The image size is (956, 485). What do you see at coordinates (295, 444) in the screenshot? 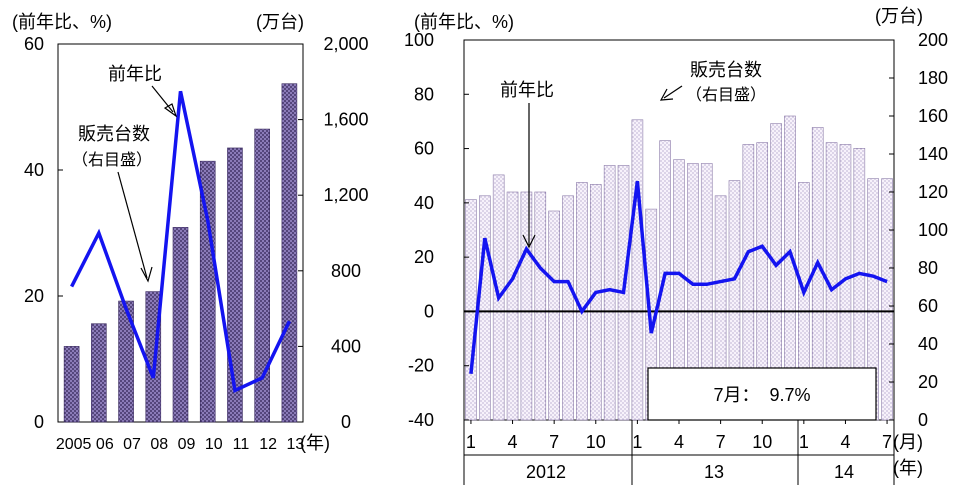
I see `x-tick-label: 13` at bounding box center [295, 444].